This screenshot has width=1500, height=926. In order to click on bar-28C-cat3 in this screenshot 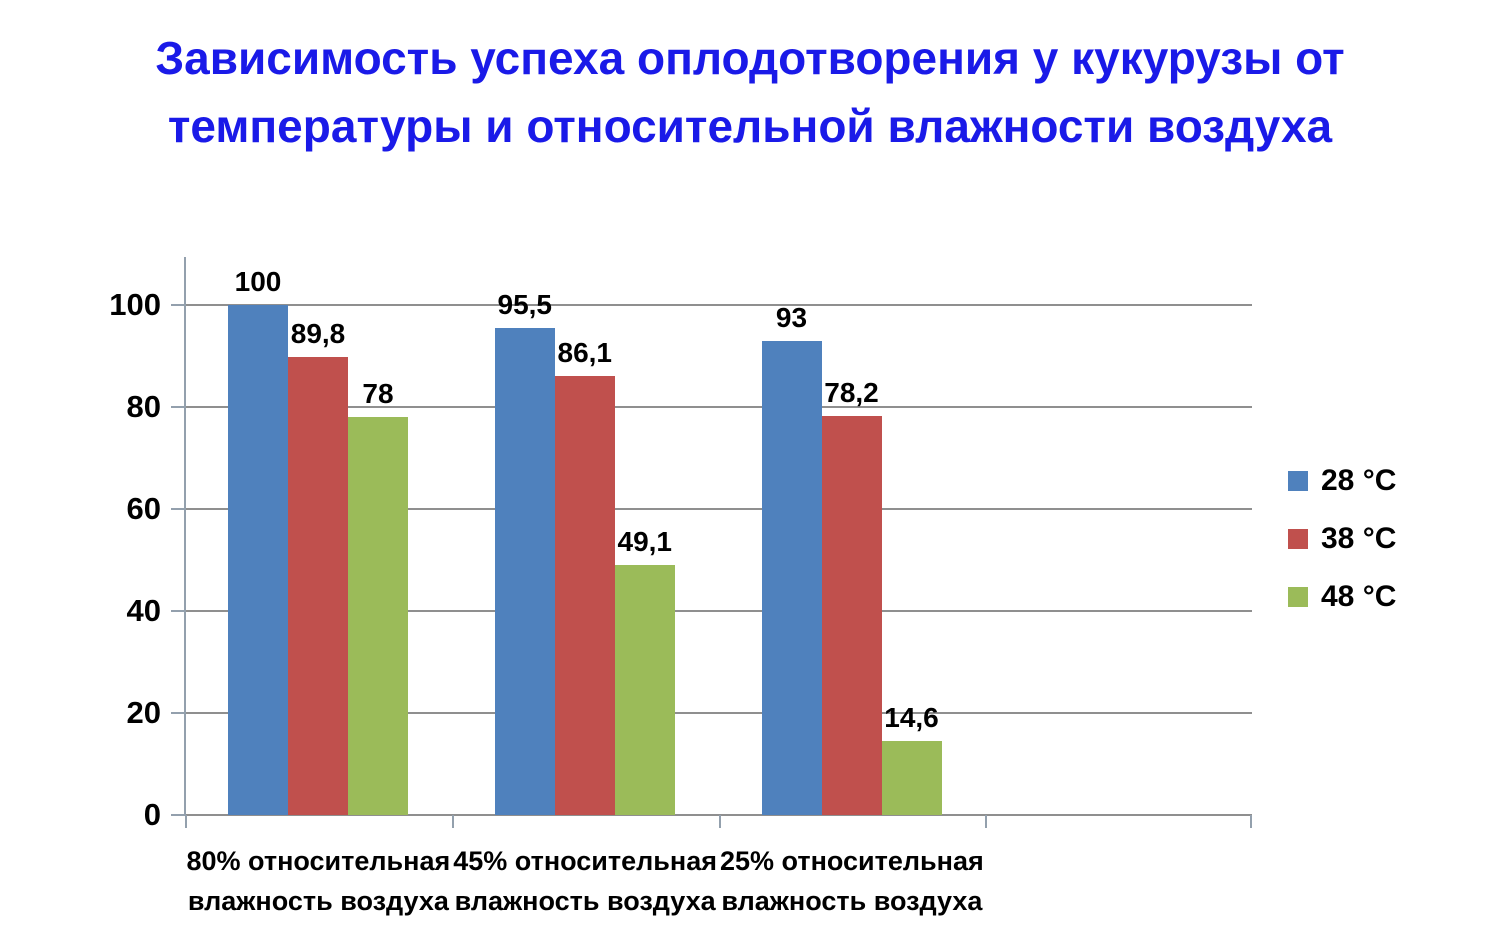, I will do `click(791, 577)`.